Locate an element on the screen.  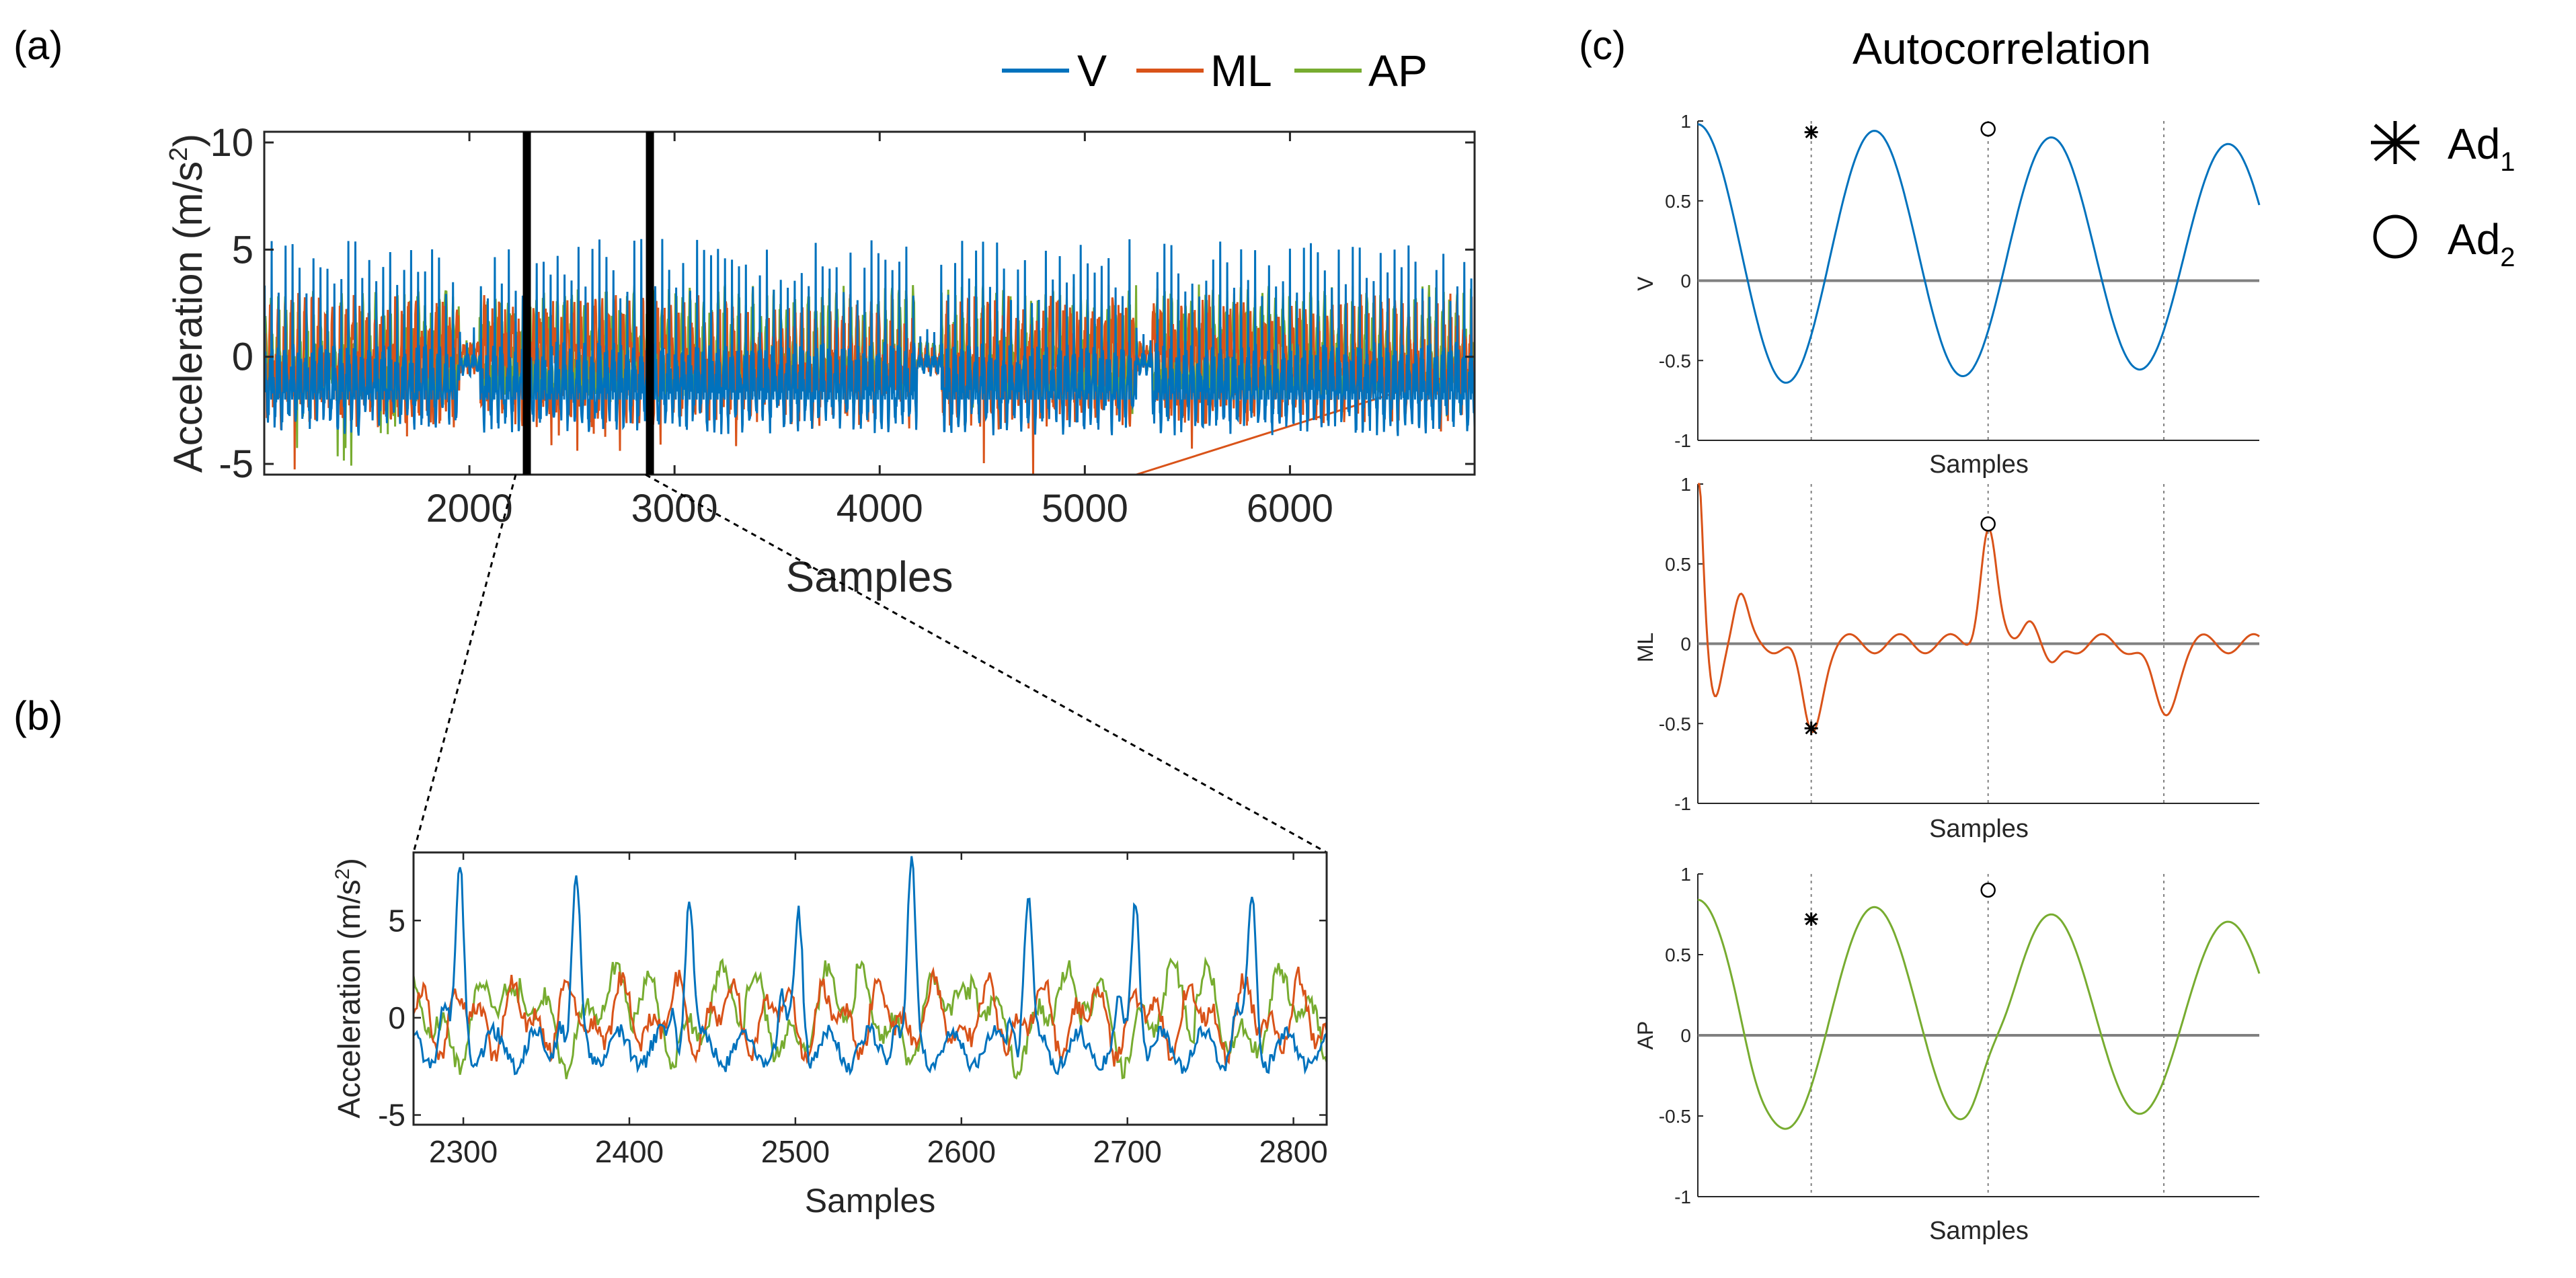
x-tick-label: 2600 is located at coordinates (962, 1151).